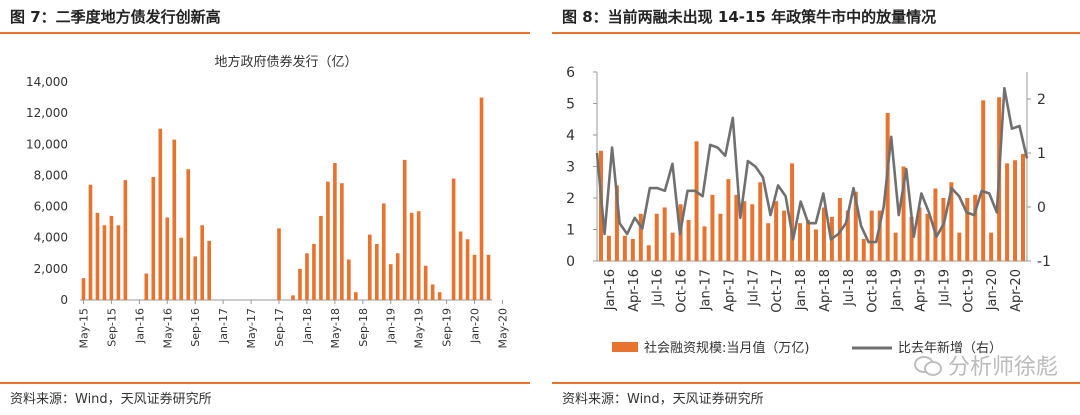  I want to click on left-y-tick-label: 3, so click(570, 168).